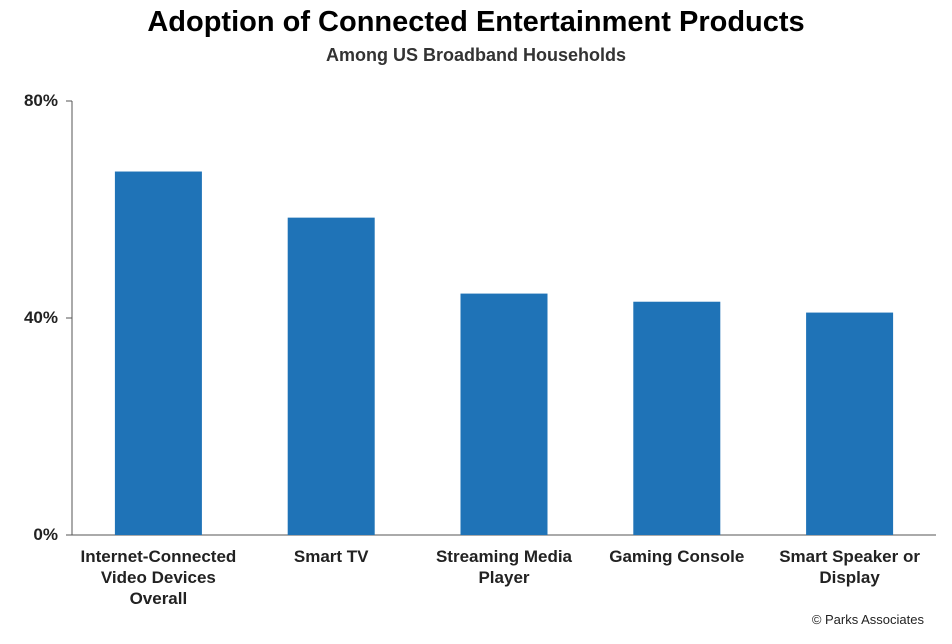 The image size is (952, 644). What do you see at coordinates (504, 567) in the screenshot?
I see `x-tick-label: Streaming Media Player` at bounding box center [504, 567].